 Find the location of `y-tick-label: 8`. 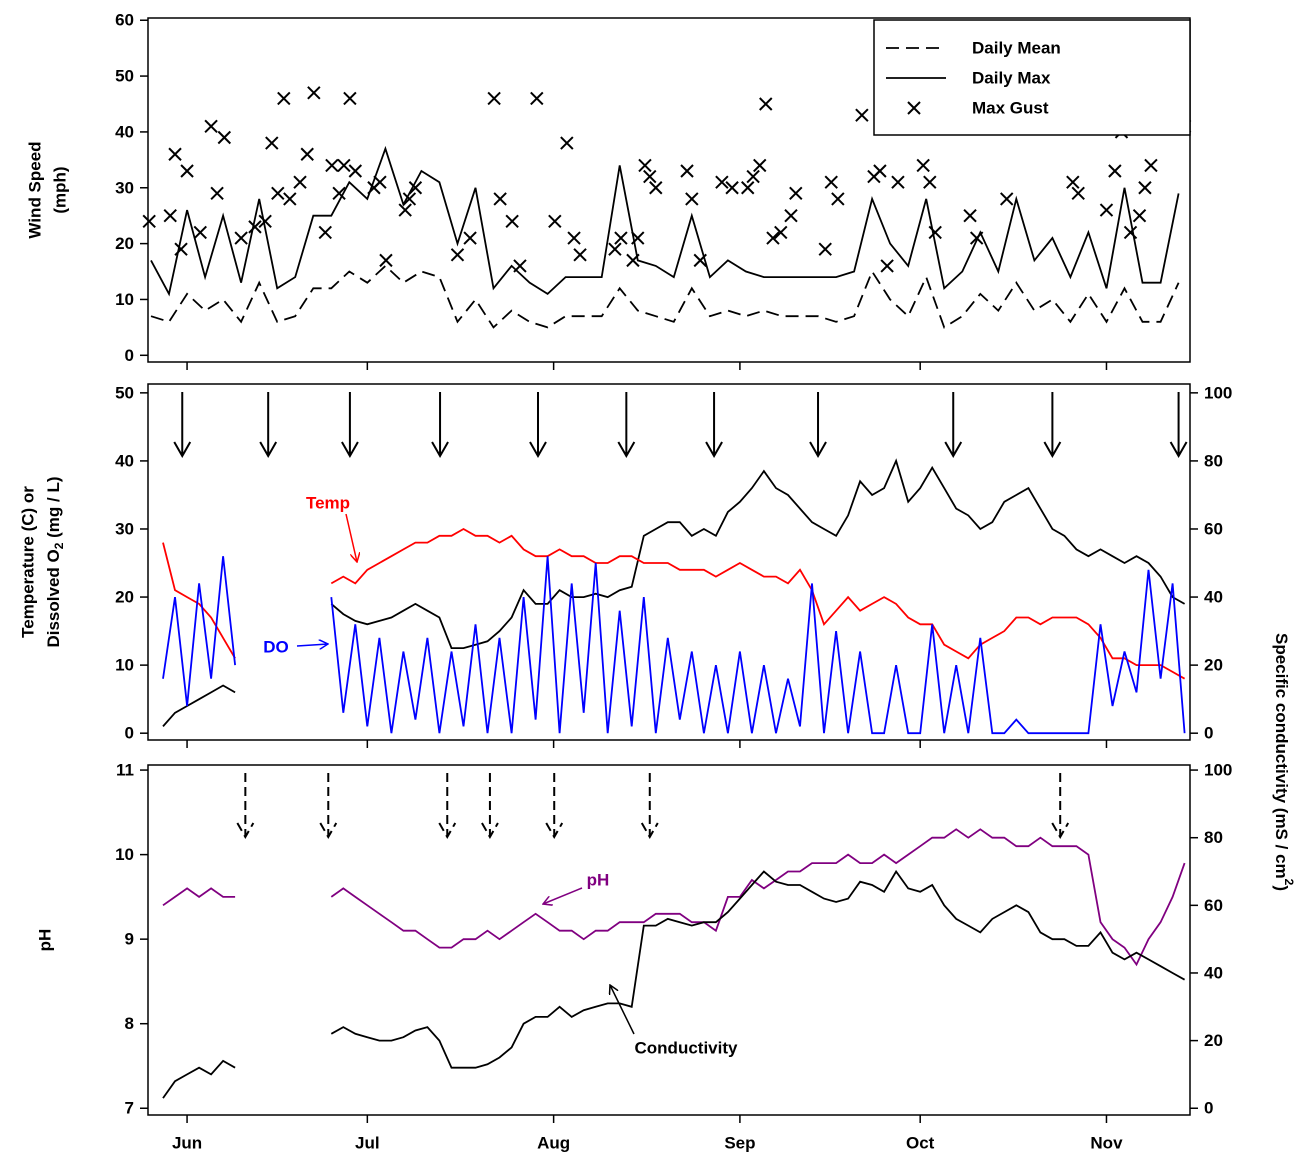

y-tick-label: 8 is located at coordinates (129, 1023).